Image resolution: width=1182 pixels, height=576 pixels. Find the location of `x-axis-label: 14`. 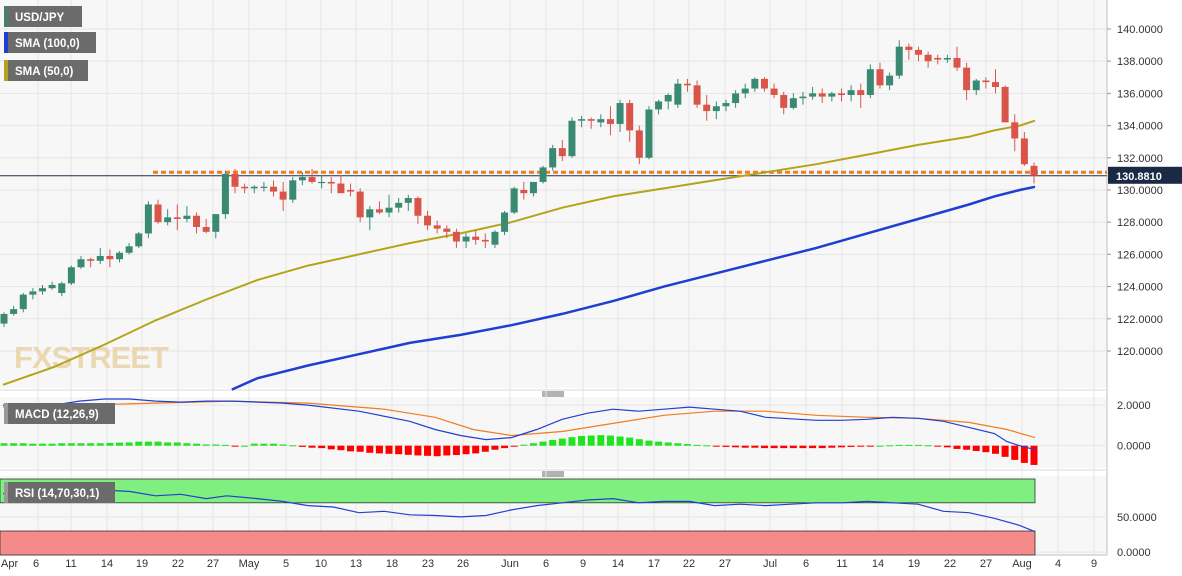

x-axis-label: 14 is located at coordinates (618, 564).